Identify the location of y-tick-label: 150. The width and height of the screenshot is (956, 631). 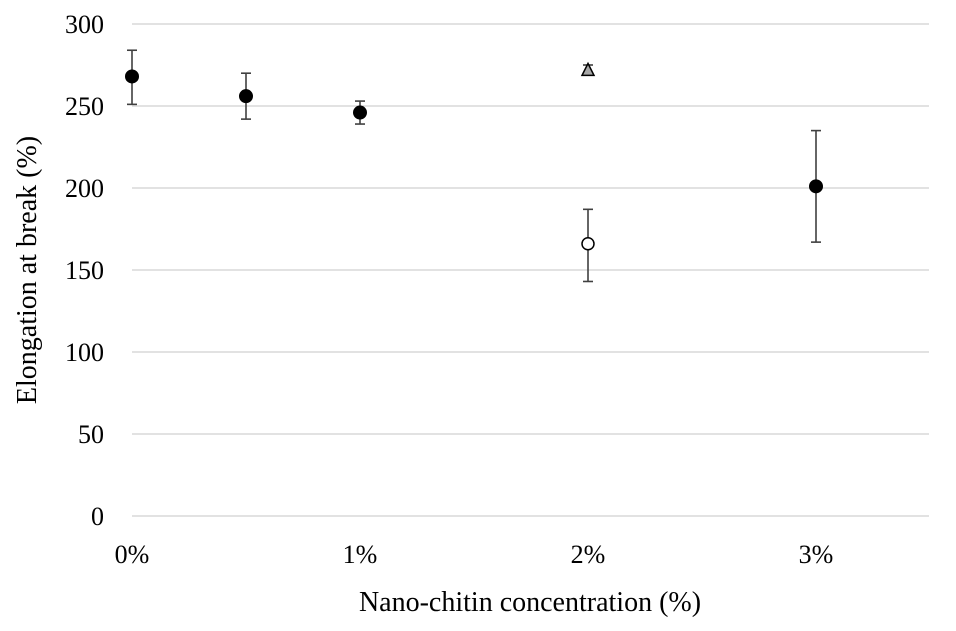
(84, 270).